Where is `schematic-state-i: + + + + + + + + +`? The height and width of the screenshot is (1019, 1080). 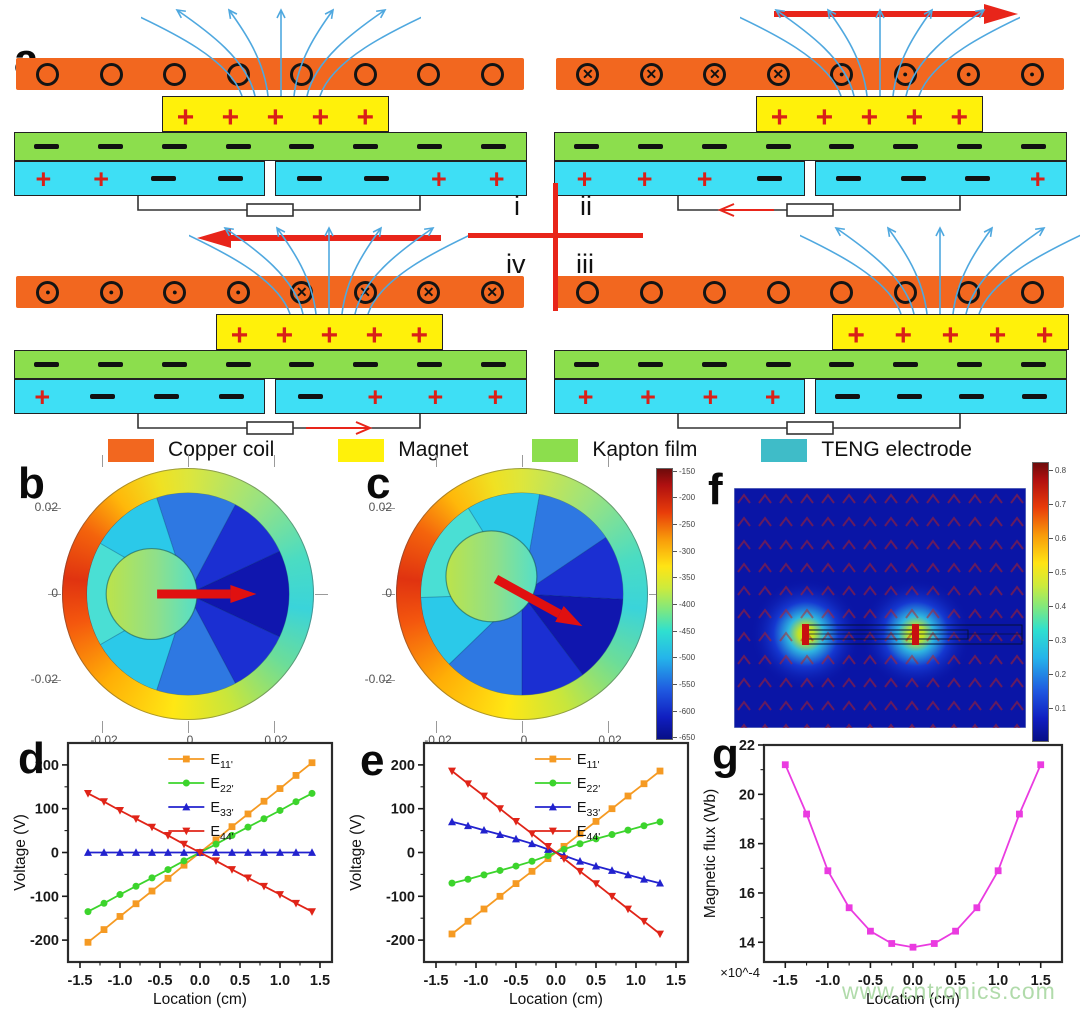
schematic-state-i: + + + + + + + + + is located at coordinates (270, 111).